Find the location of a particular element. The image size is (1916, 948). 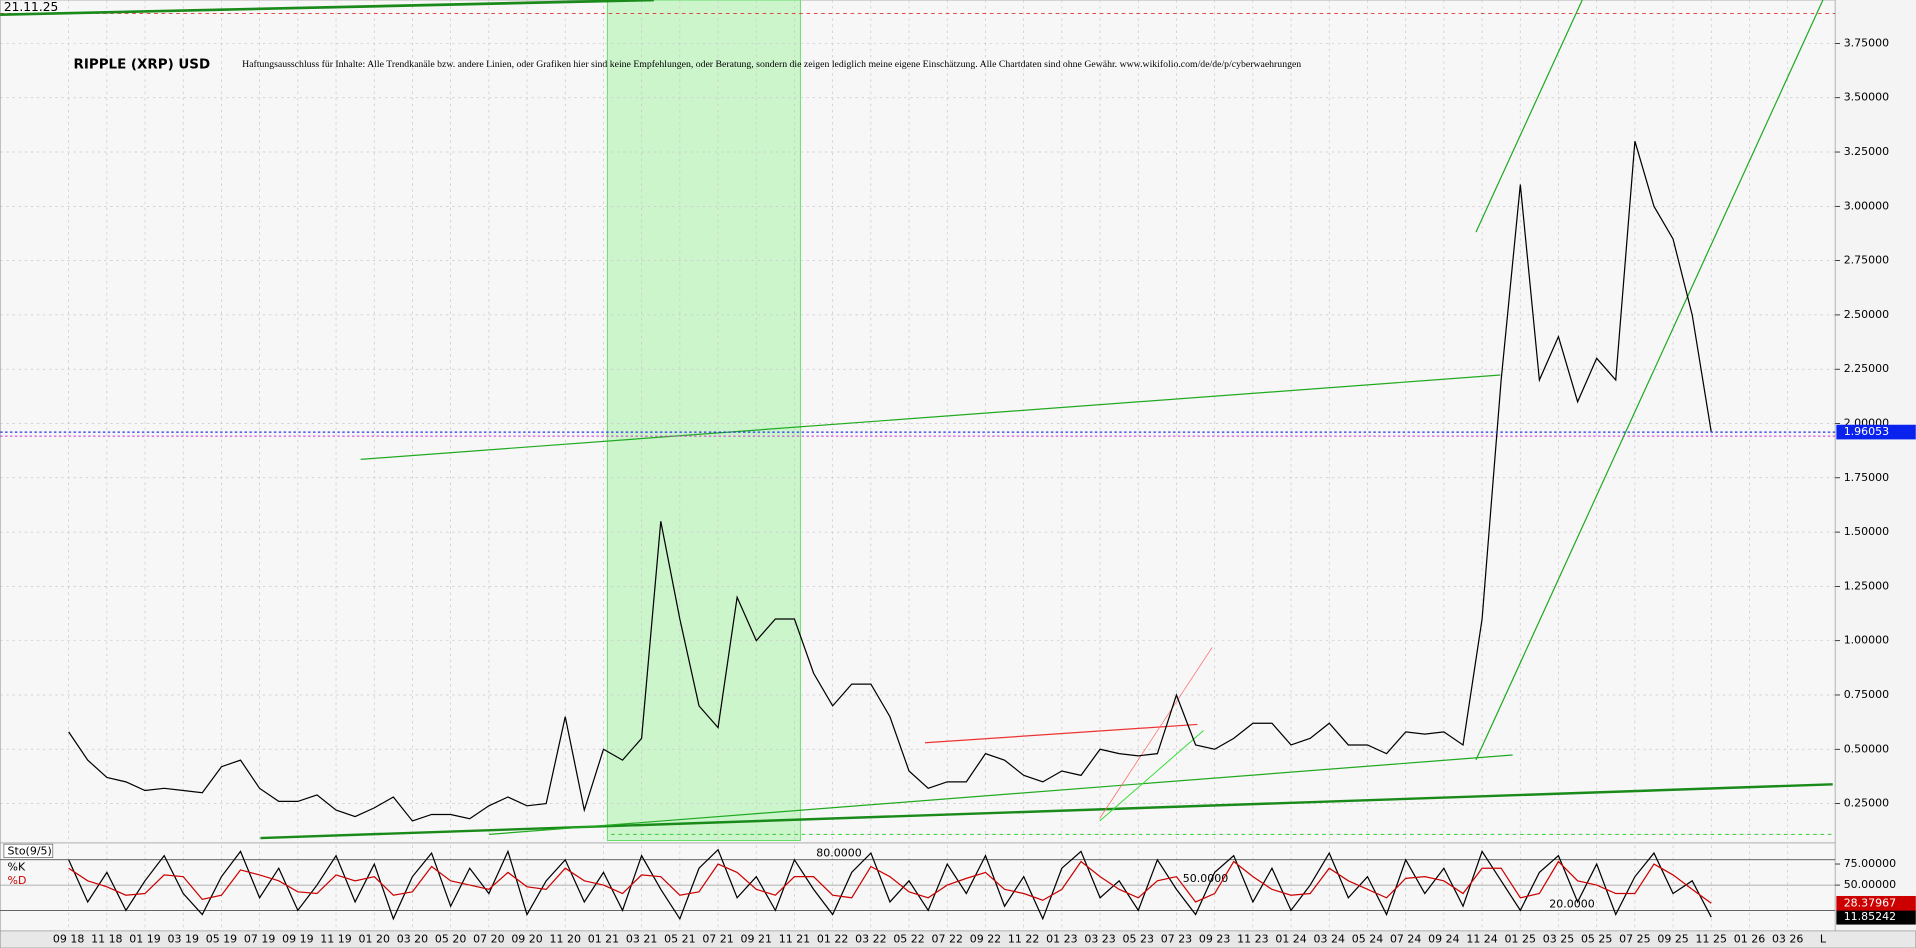

x-tick-label: 11 18 is located at coordinates (106, 938).